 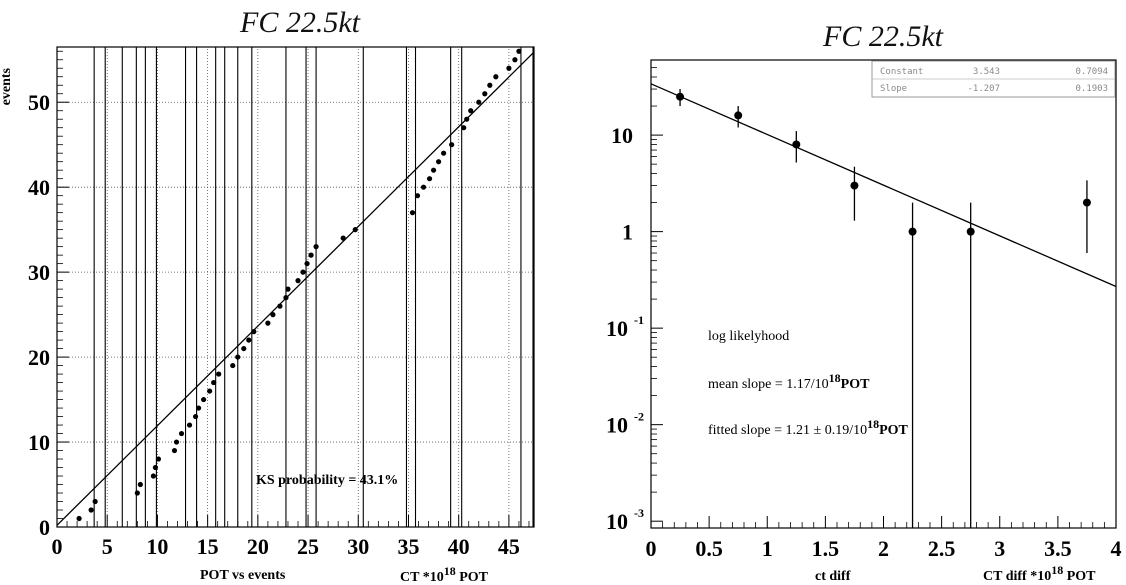 I want to click on ks-probability-text: KS probability = 43.1%, so click(x=327, y=480).